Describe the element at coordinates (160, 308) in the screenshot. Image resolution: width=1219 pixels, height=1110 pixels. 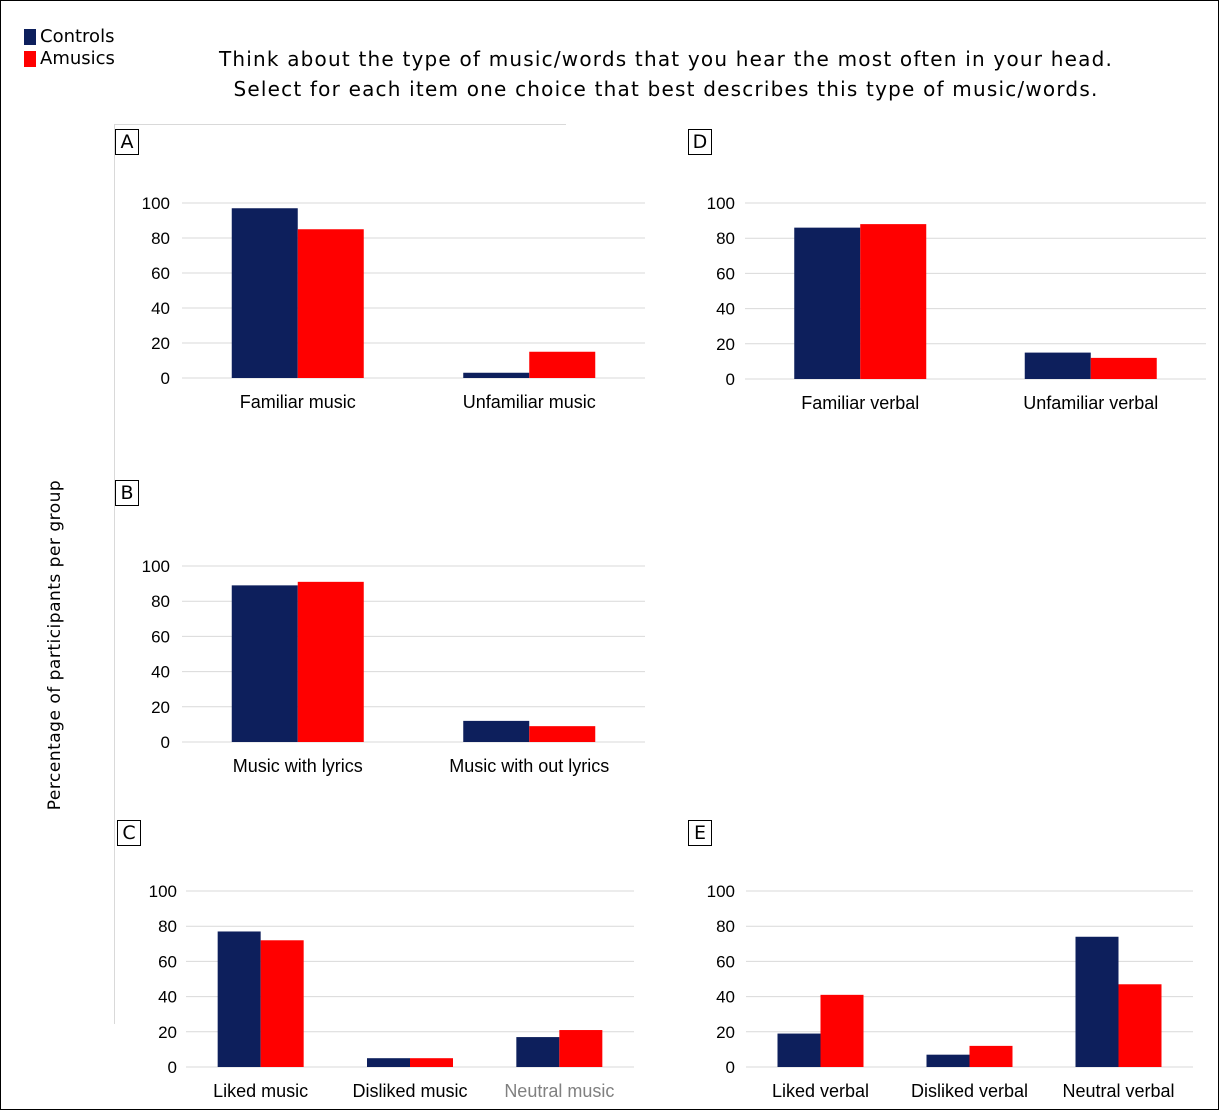
I see `panel-a-y-tick-40: 40` at that location.